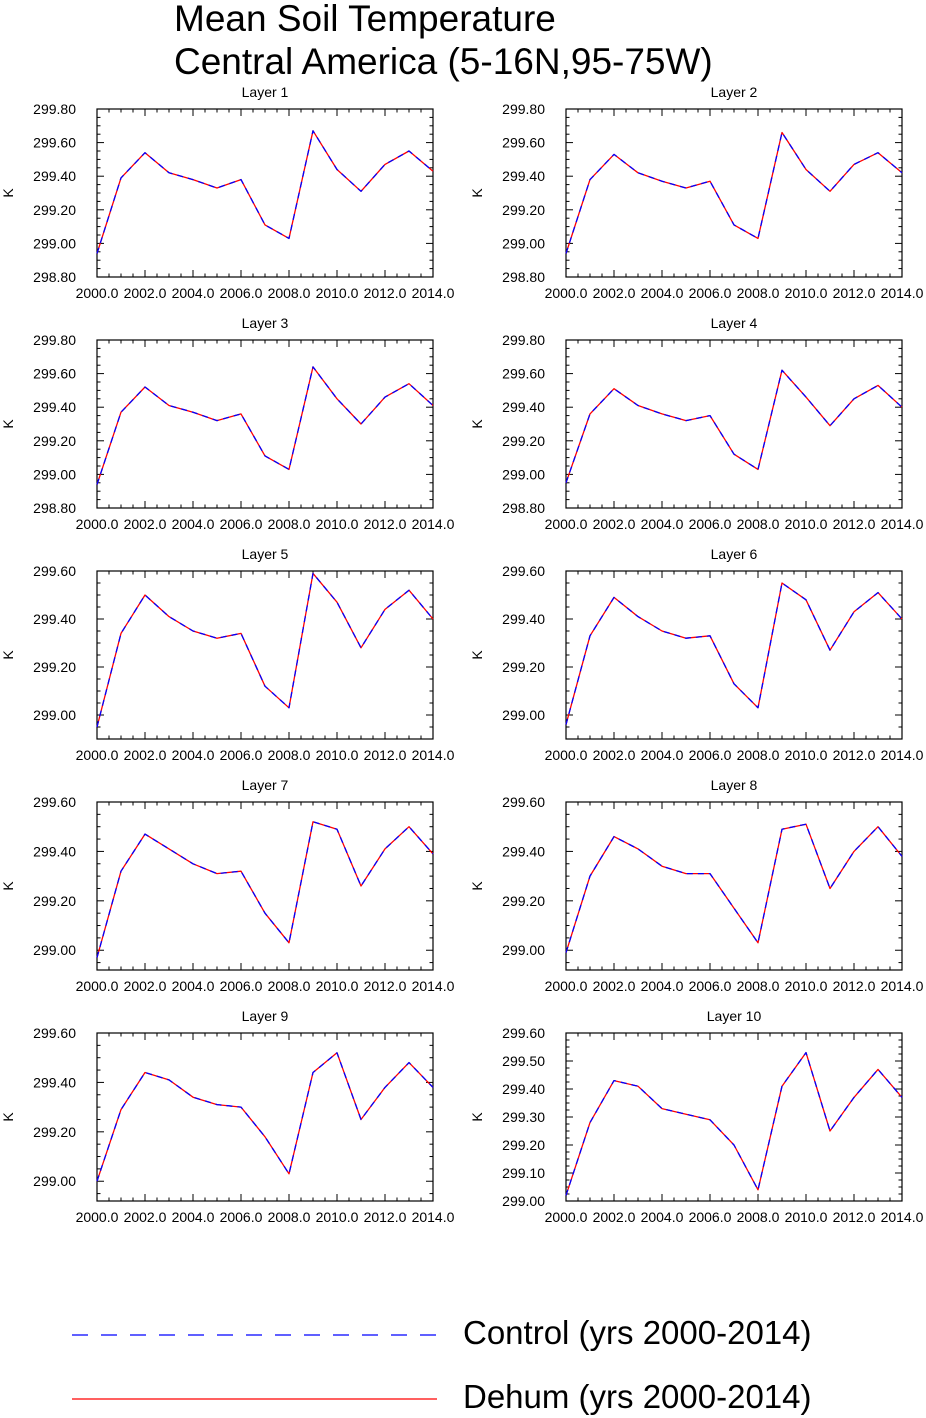 This screenshot has width=926, height=1418. I want to click on panel-title: Layer 2, so click(734, 92).